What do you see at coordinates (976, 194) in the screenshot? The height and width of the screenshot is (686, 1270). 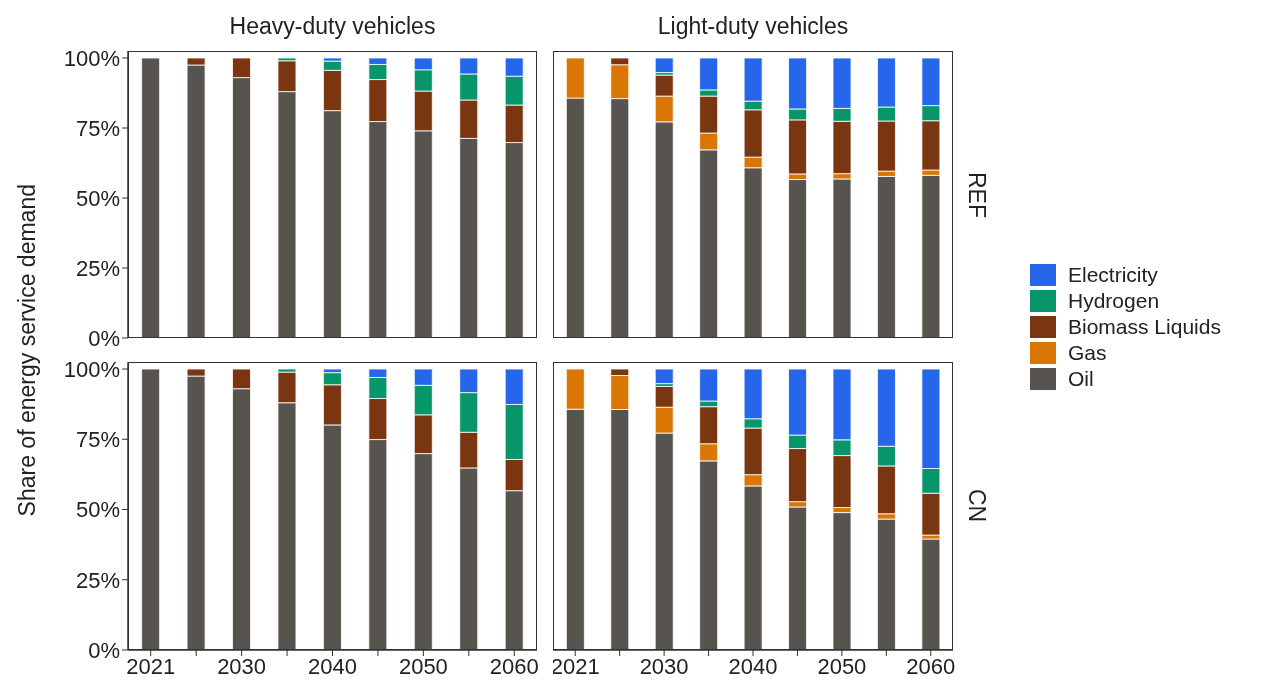 I see `text: REF` at bounding box center [976, 194].